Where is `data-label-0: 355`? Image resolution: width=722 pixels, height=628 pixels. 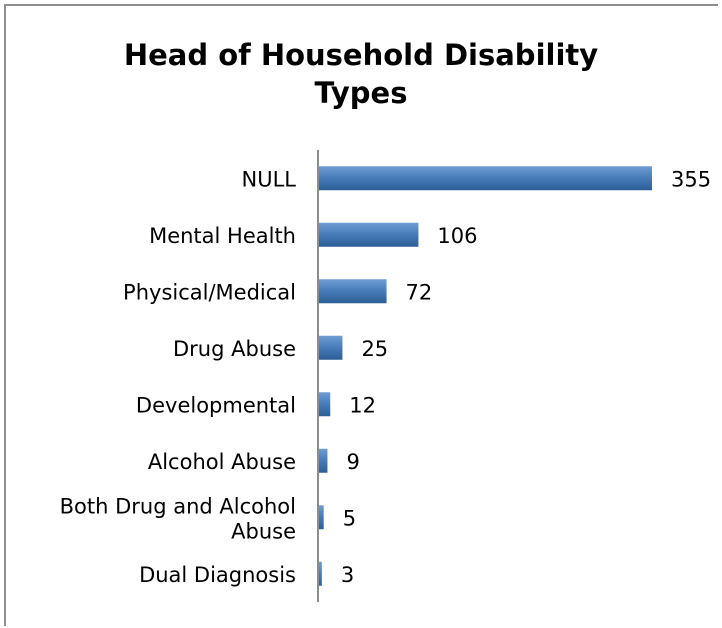 data-label-0: 355 is located at coordinates (691, 179).